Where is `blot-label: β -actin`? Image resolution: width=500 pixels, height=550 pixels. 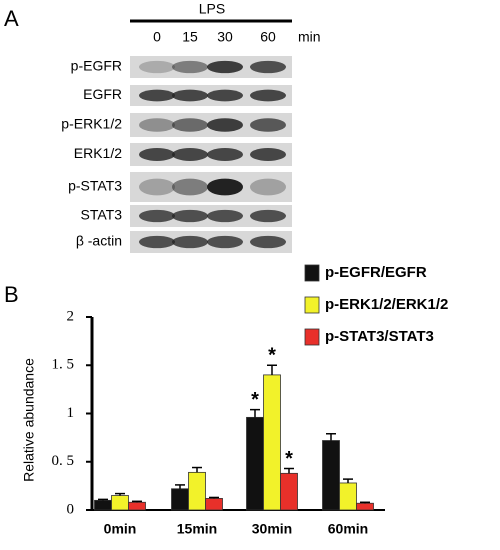 blot-label: β -actin is located at coordinates (99, 241).